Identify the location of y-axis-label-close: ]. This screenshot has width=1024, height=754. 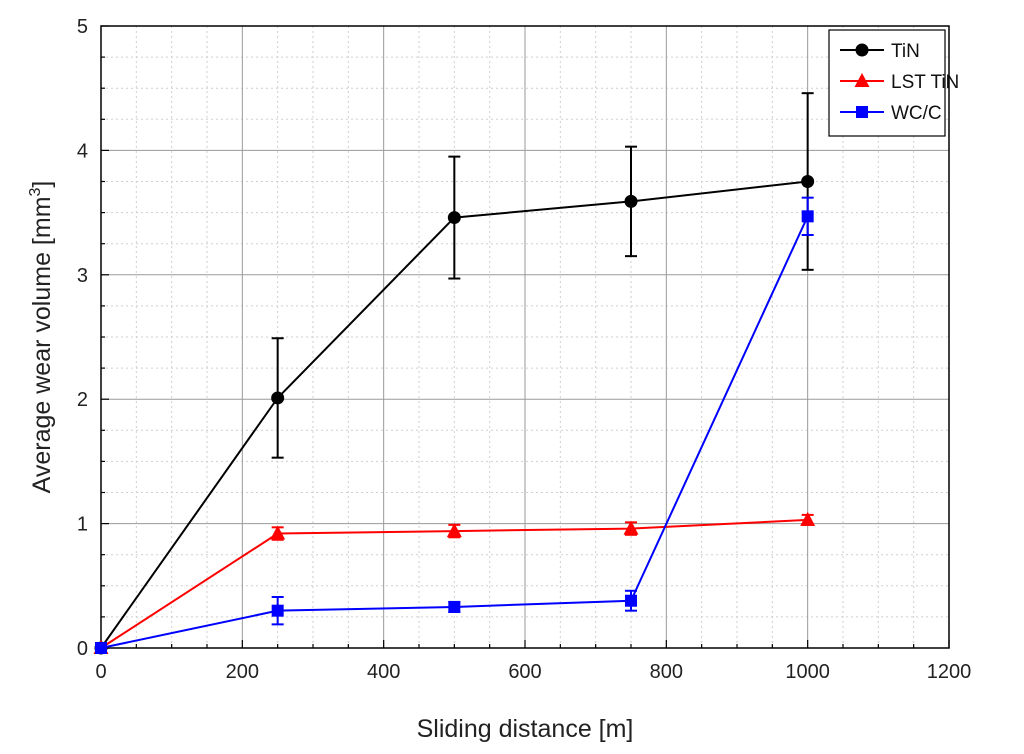
(42, 184).